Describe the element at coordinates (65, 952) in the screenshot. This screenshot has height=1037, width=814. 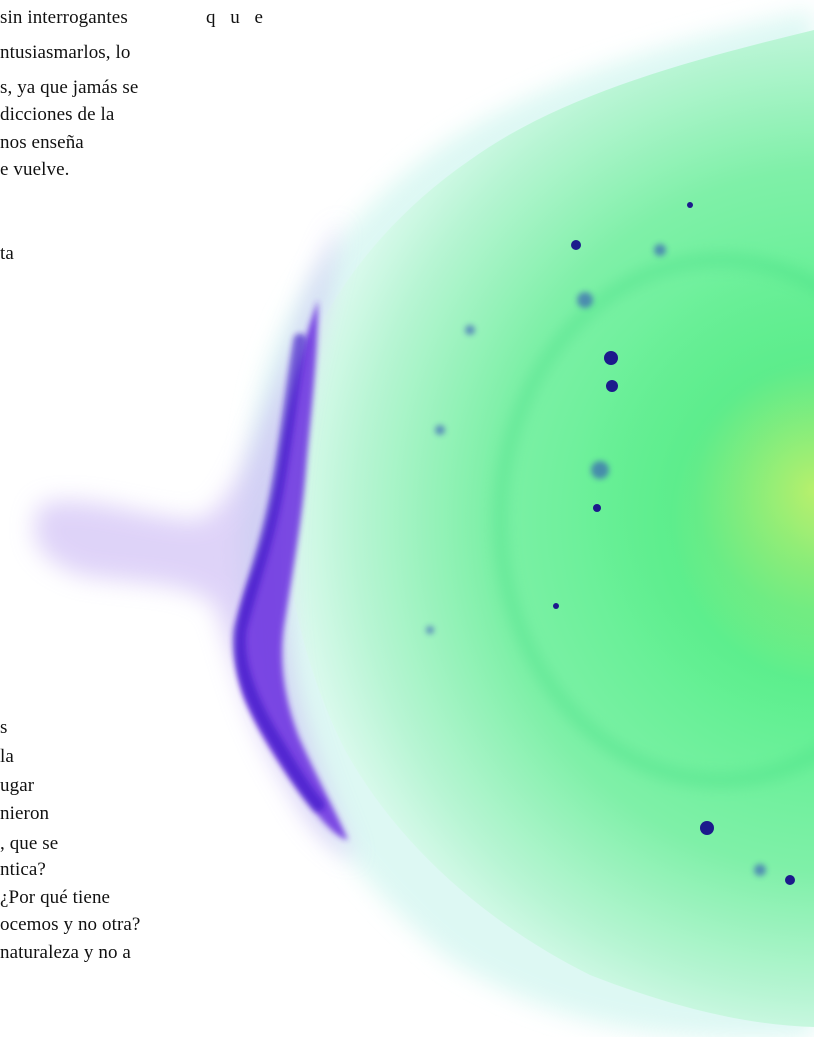
I see `text-line: naturaleza y no a` at that location.